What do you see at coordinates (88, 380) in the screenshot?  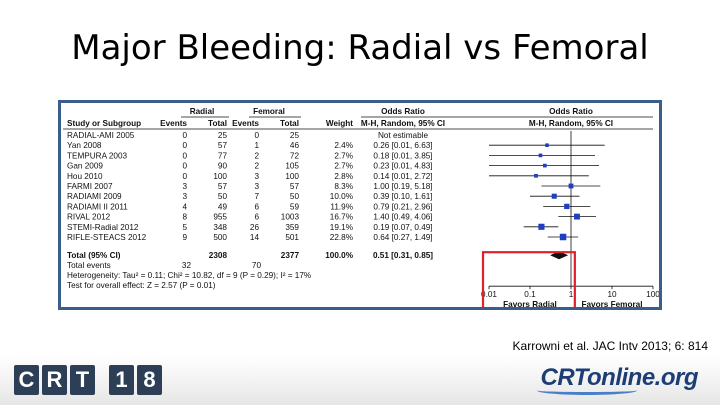 I see `crt18-logo: C R T 1 8` at bounding box center [88, 380].